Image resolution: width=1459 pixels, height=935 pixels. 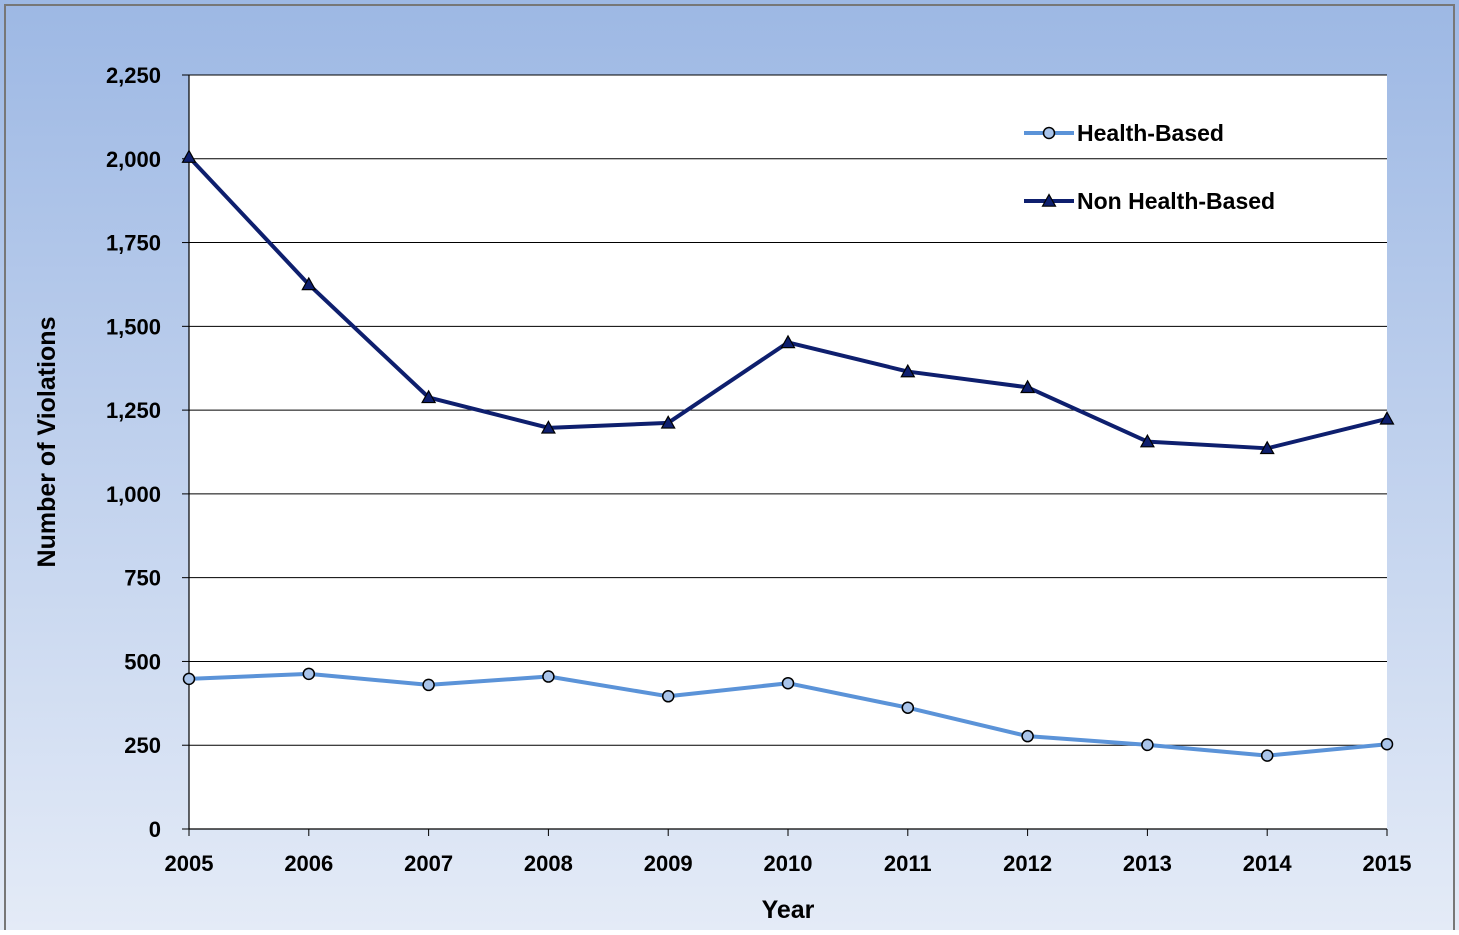 I want to click on x-tick-label: 2006, so click(x=308, y=863).